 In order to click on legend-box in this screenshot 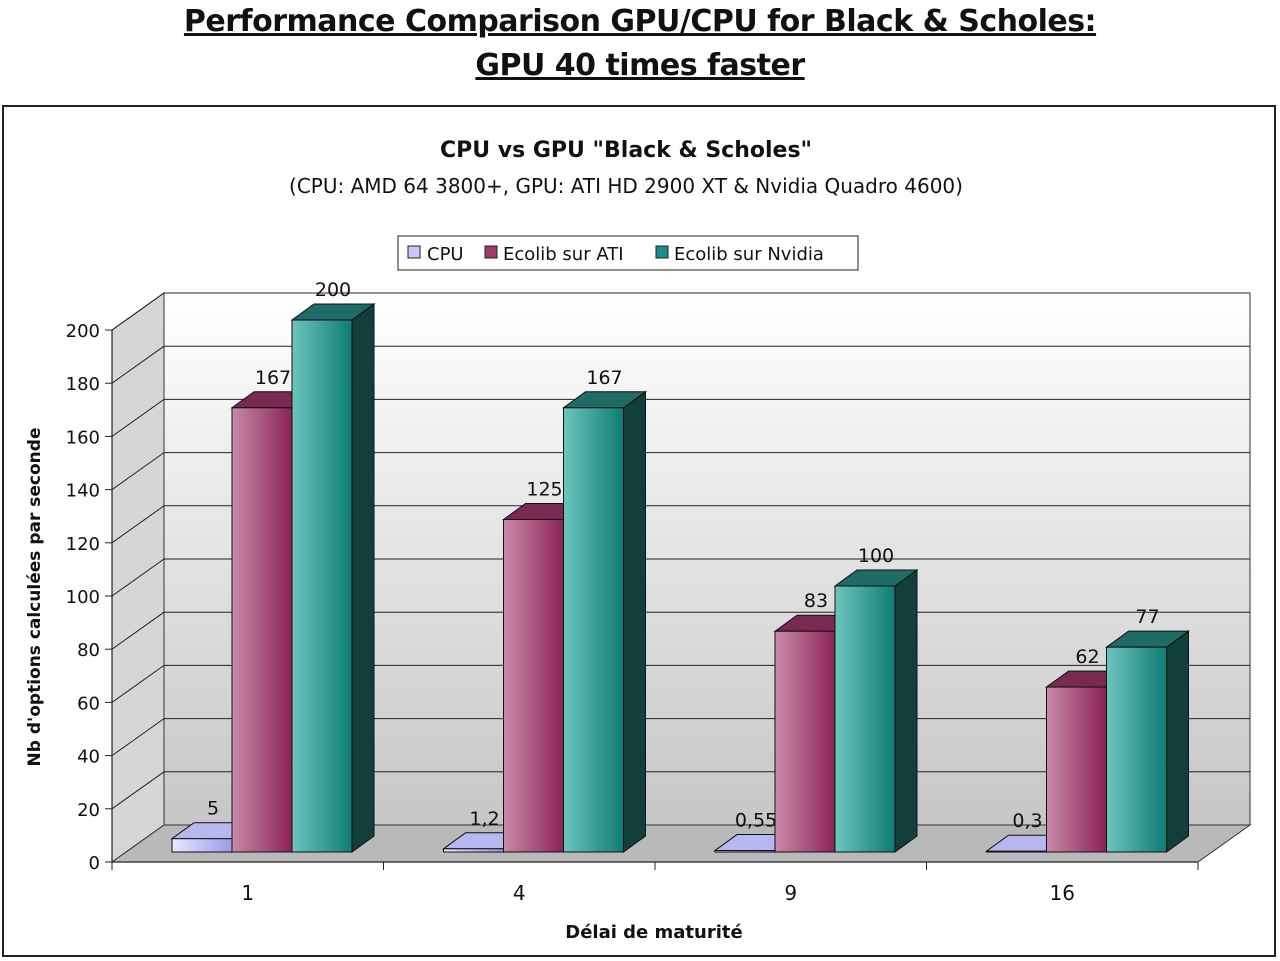, I will do `click(628, 253)`.